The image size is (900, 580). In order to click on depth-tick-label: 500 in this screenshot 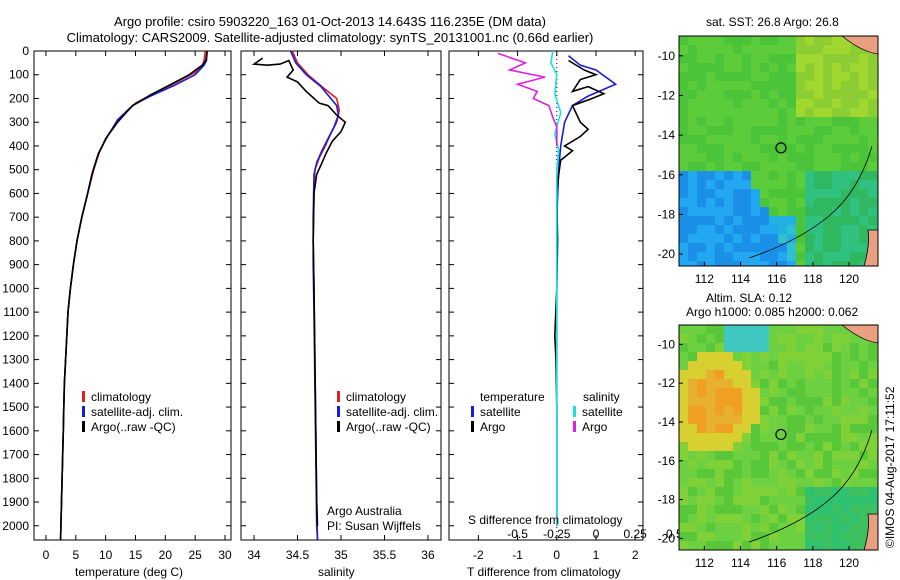, I will do `click(19, 170)`.